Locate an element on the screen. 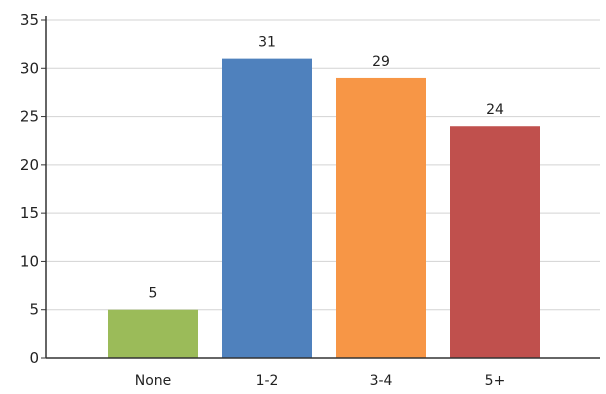 This screenshot has height=394, width=606. data-label: 24 is located at coordinates (495, 110).